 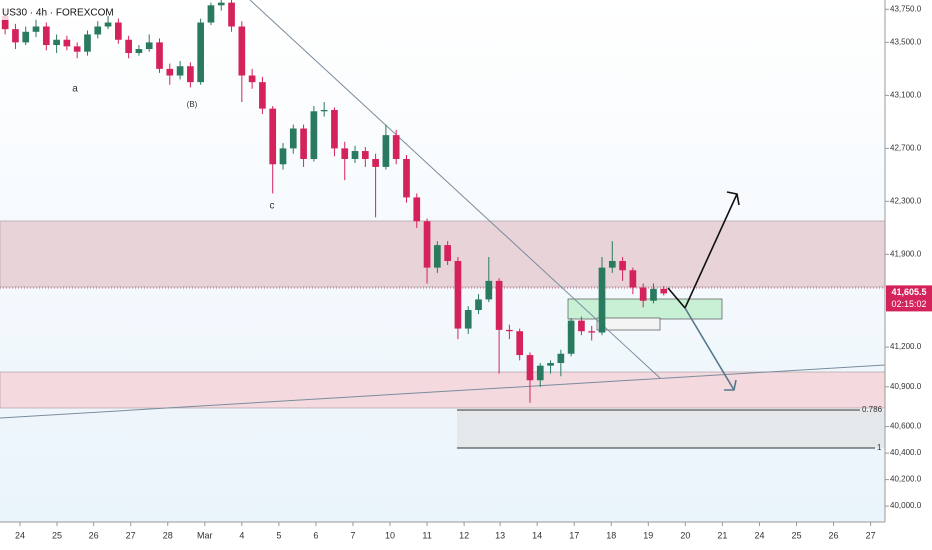 I want to click on x-tick-label: 19, so click(x=648, y=535).